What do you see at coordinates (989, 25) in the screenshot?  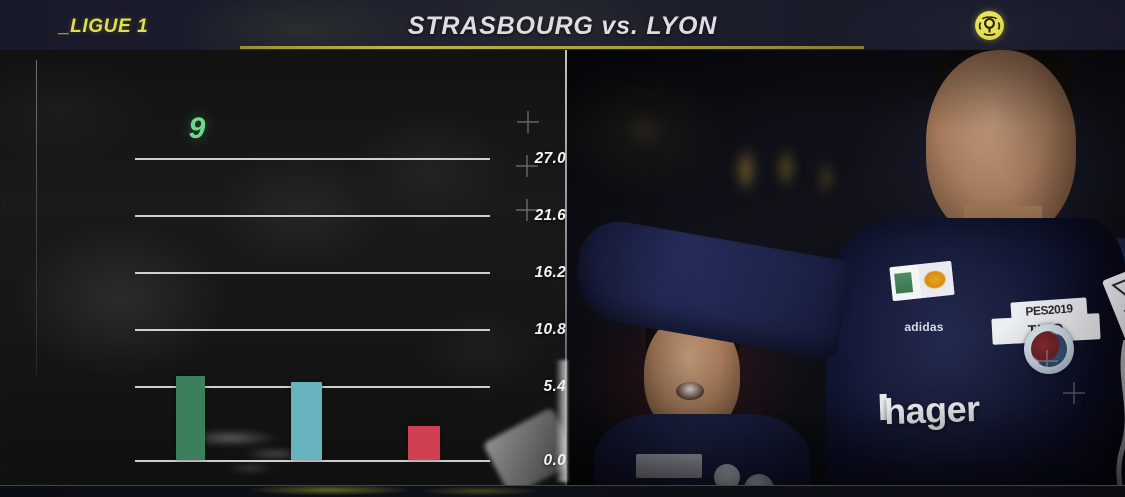 I see `ligue1-badge-icon` at bounding box center [989, 25].